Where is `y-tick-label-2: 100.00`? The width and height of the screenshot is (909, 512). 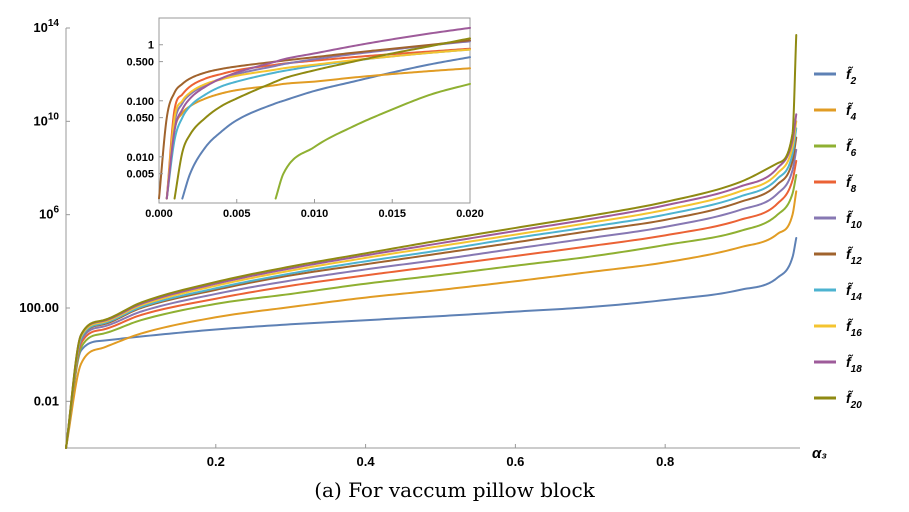 y-tick-label-2: 100.00 is located at coordinates (39, 307).